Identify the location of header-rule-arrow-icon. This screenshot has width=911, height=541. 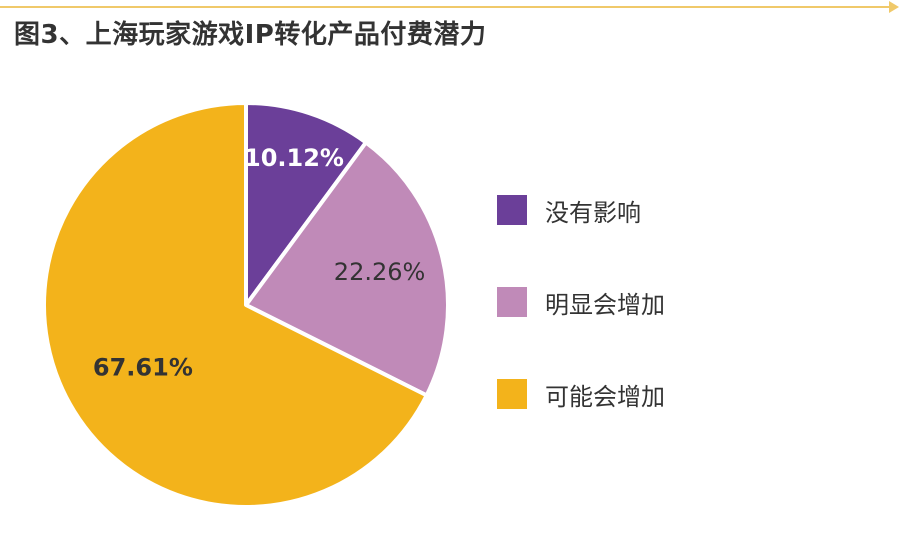
(894, 7).